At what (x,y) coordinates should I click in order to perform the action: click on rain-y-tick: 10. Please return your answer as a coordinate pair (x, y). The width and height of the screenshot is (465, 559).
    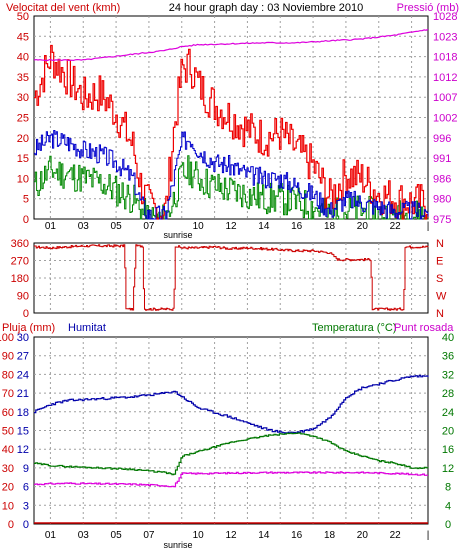
    Looking at the image, I should click on (8, 506).